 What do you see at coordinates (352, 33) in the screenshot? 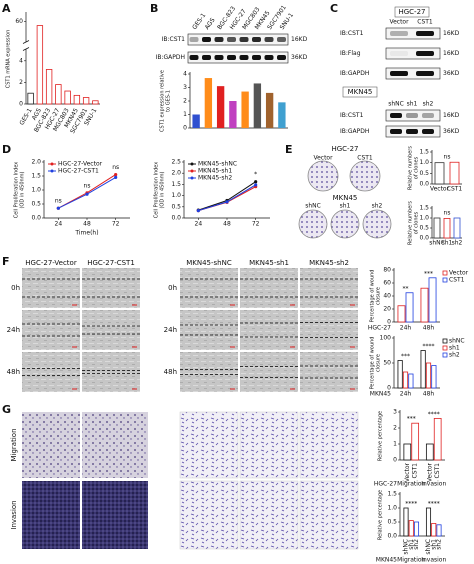
I see `row-label: IB:CST1` at bounding box center [352, 33].